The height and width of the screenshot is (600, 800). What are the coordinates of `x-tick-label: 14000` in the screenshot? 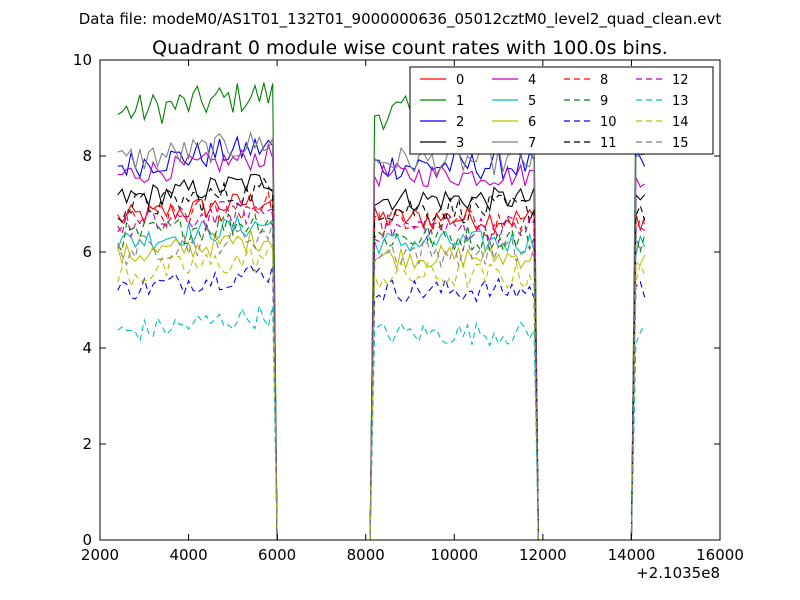 It's located at (632, 555).